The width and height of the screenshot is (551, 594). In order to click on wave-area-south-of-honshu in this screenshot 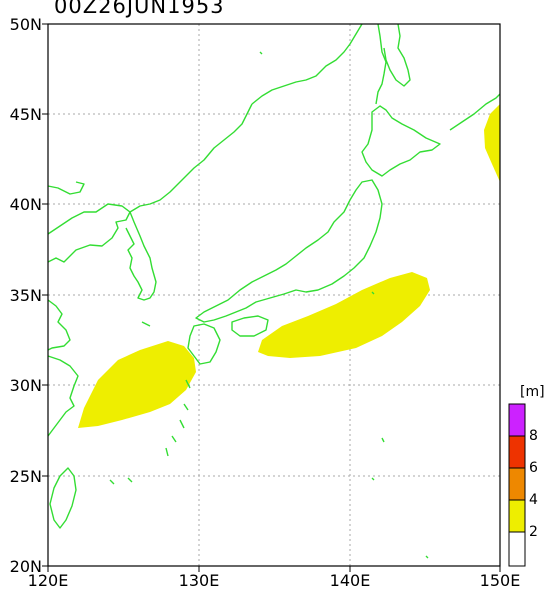, I will do `click(344, 315)`.